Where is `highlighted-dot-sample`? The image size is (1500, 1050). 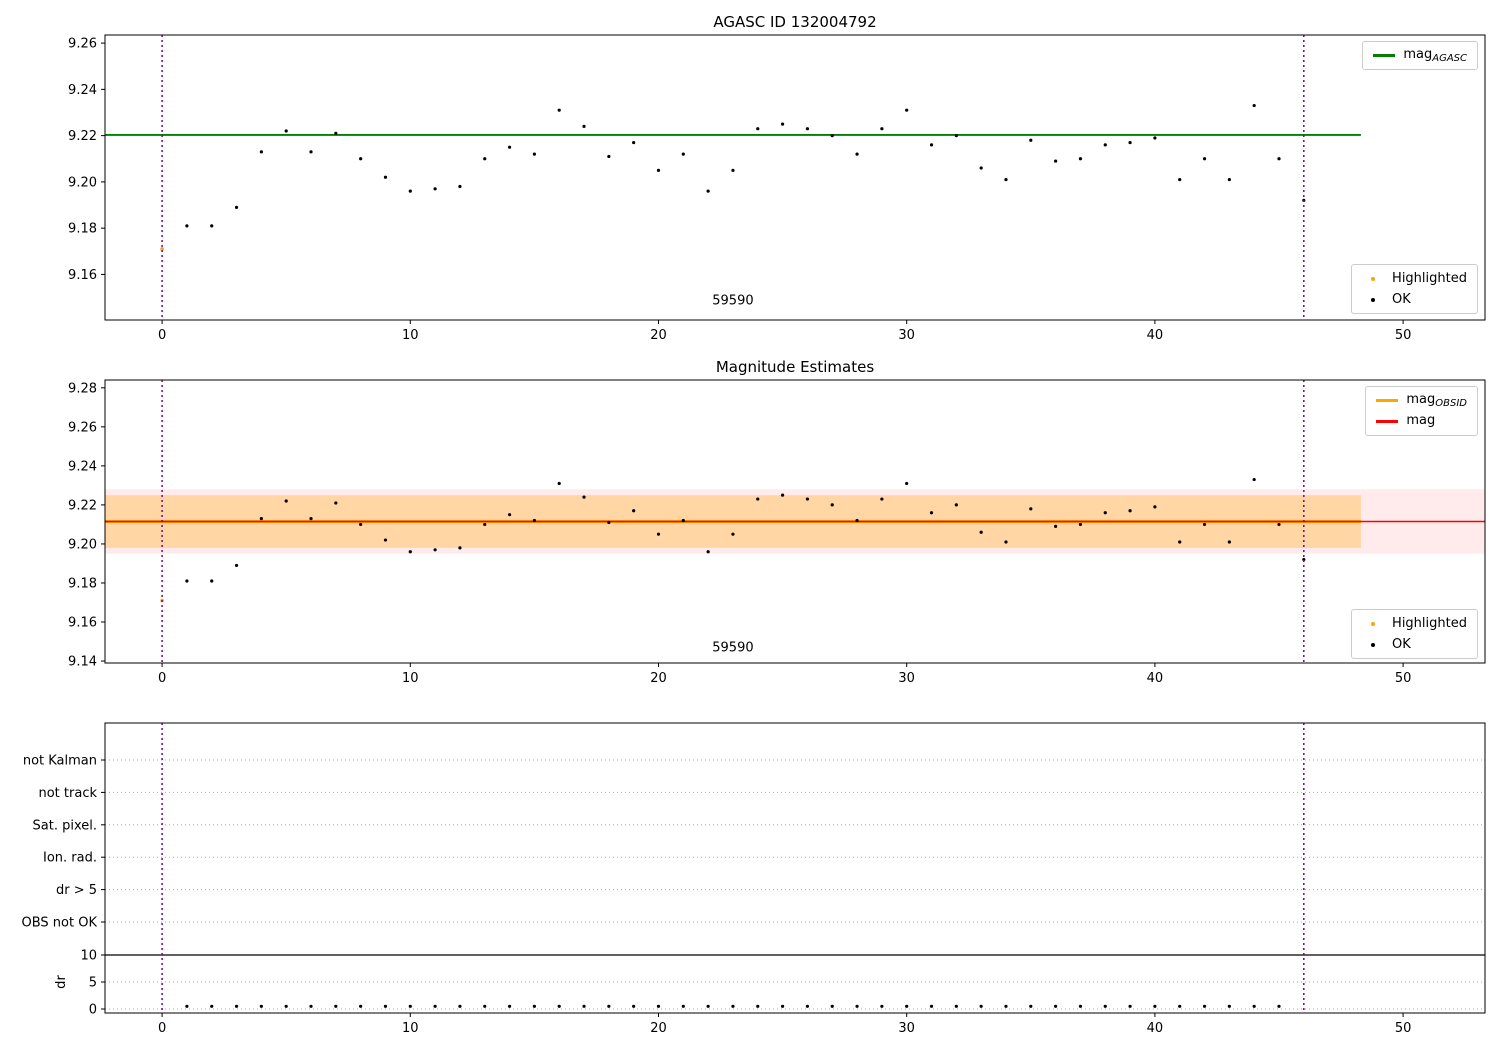 highlighted-dot-sample is located at coordinates (1373, 278).